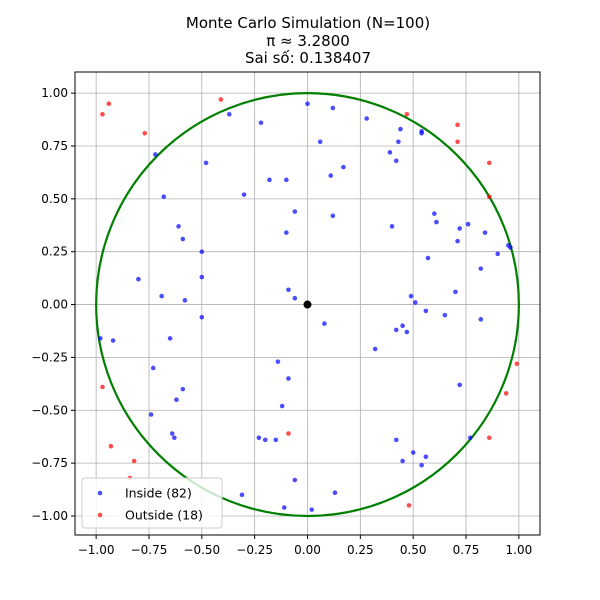 The image size is (600, 600). Describe the element at coordinates (466, 550) in the screenshot. I see `x-tick-label-7: 0.75` at that location.